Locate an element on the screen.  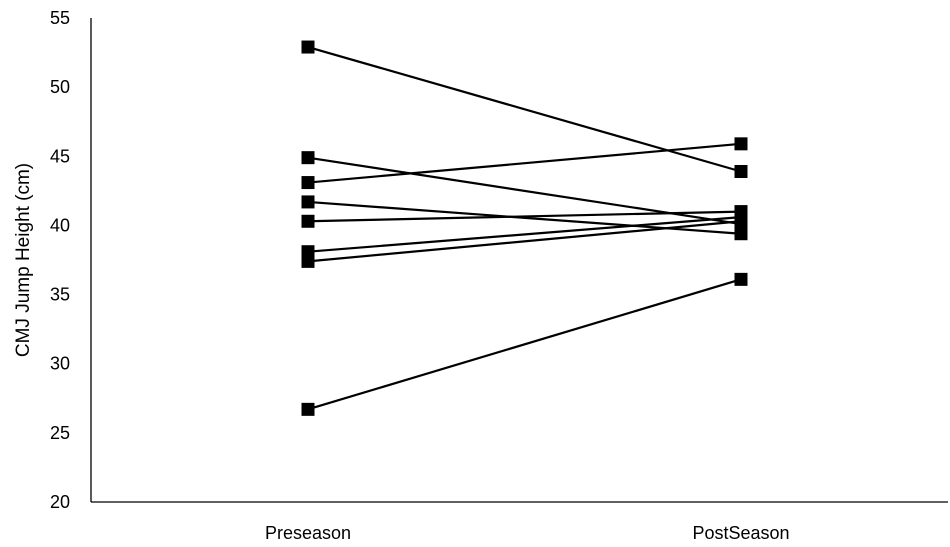
y-tick-label: 25 is located at coordinates (60, 433).